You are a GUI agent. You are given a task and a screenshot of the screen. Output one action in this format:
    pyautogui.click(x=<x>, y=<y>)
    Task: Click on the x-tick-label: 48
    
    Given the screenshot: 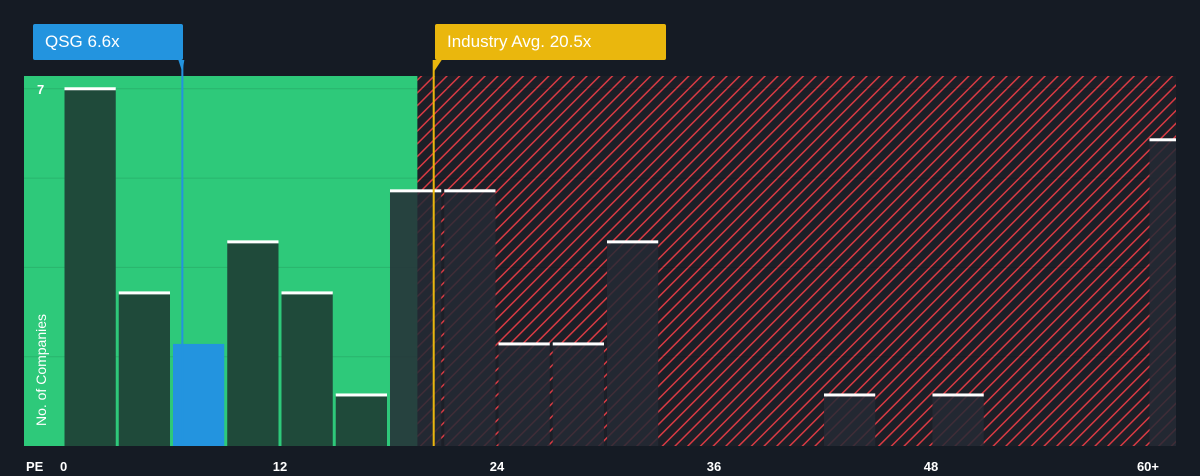 What is the action you would take?
    pyautogui.click(x=931, y=466)
    